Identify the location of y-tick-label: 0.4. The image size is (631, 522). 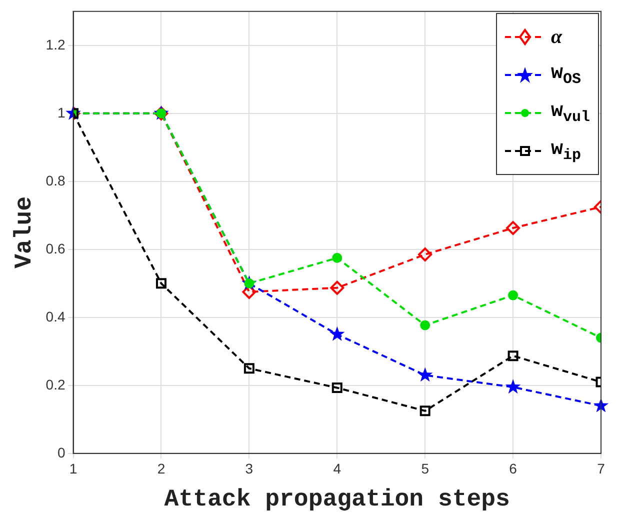
(56, 316).